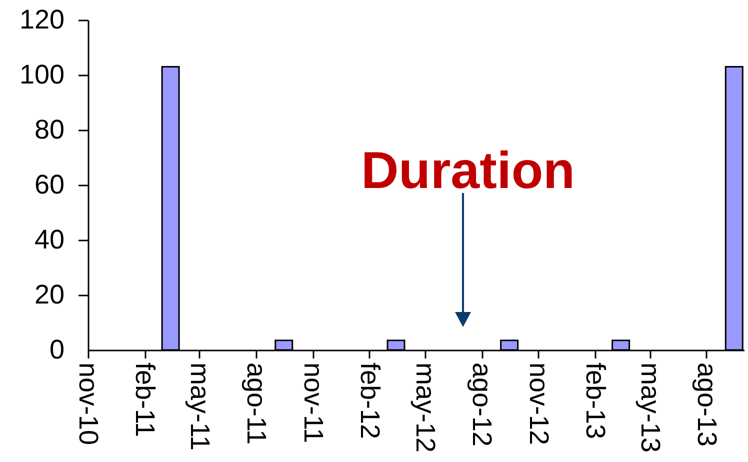  Describe the element at coordinates (257, 403) in the screenshot. I see `x-tick-label: ago-11` at that location.